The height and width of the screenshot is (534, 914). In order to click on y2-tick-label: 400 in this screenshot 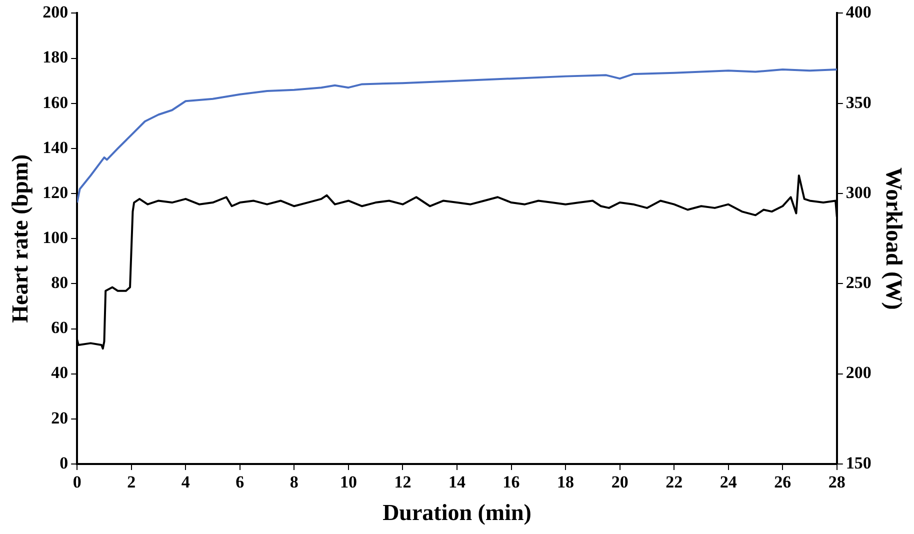, I will do `click(859, 12)`.